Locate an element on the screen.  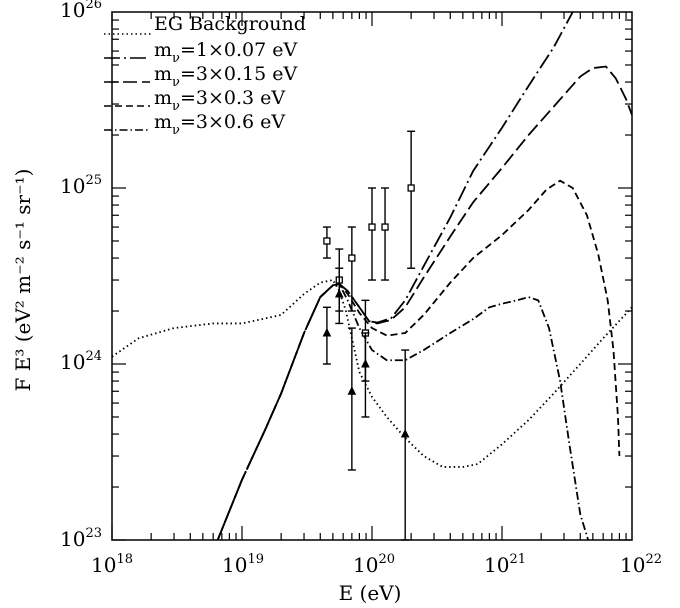
x-tick-label: 1020 is located at coordinates (374, 564).